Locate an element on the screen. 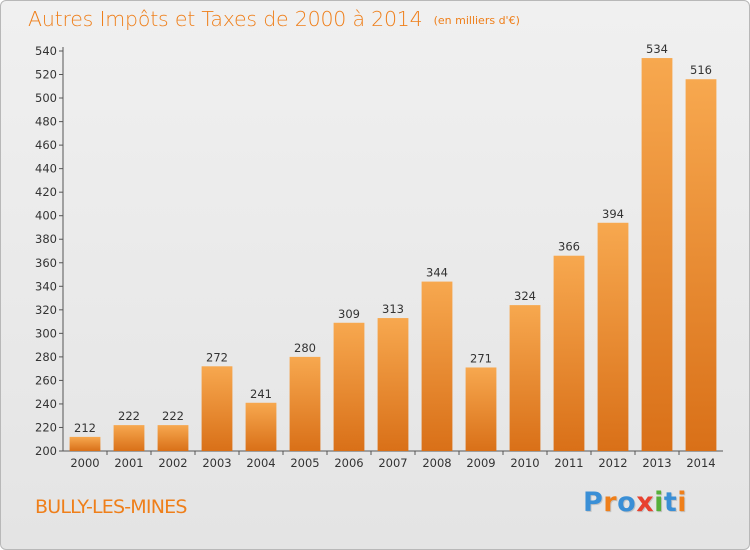 This screenshot has height=550, width=750. x-tick-label: 2011 is located at coordinates (568, 463).